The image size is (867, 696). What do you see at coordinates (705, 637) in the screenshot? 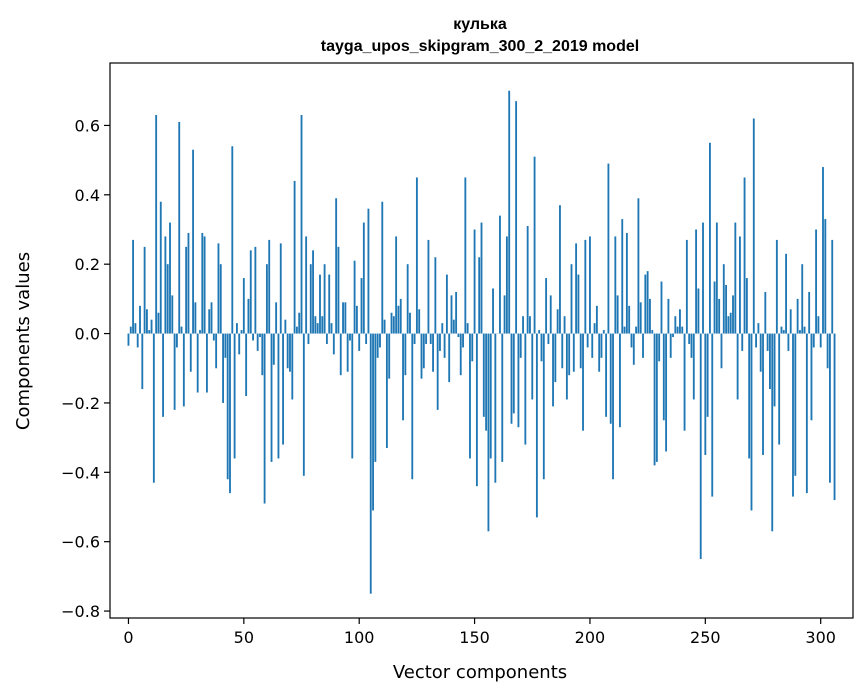
I see `x-tick-label: 250` at bounding box center [705, 637].